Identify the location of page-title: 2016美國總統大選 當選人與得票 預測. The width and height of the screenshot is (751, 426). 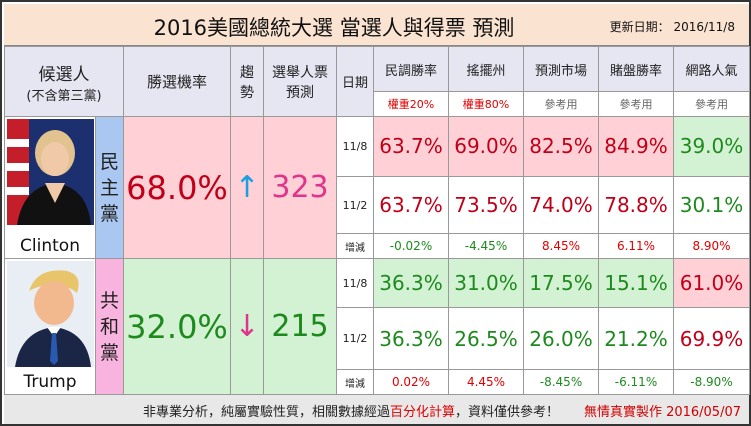
(334, 28).